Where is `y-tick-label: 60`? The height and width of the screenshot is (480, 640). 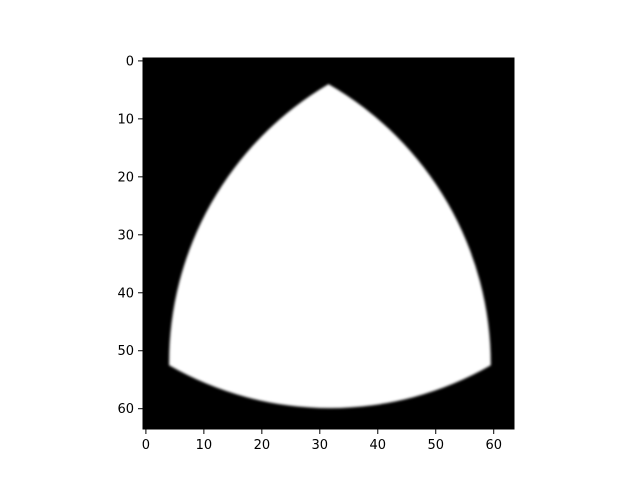
y-tick-label: 60 is located at coordinates (125, 409).